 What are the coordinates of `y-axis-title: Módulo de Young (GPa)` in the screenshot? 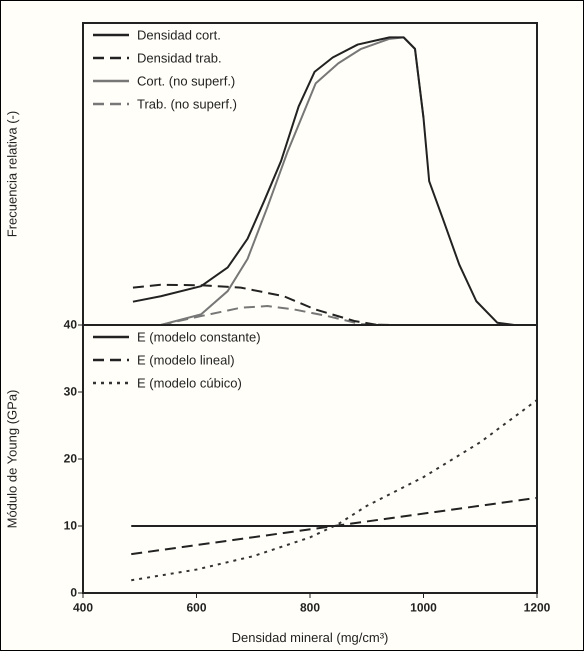 It's located at (12, 459).